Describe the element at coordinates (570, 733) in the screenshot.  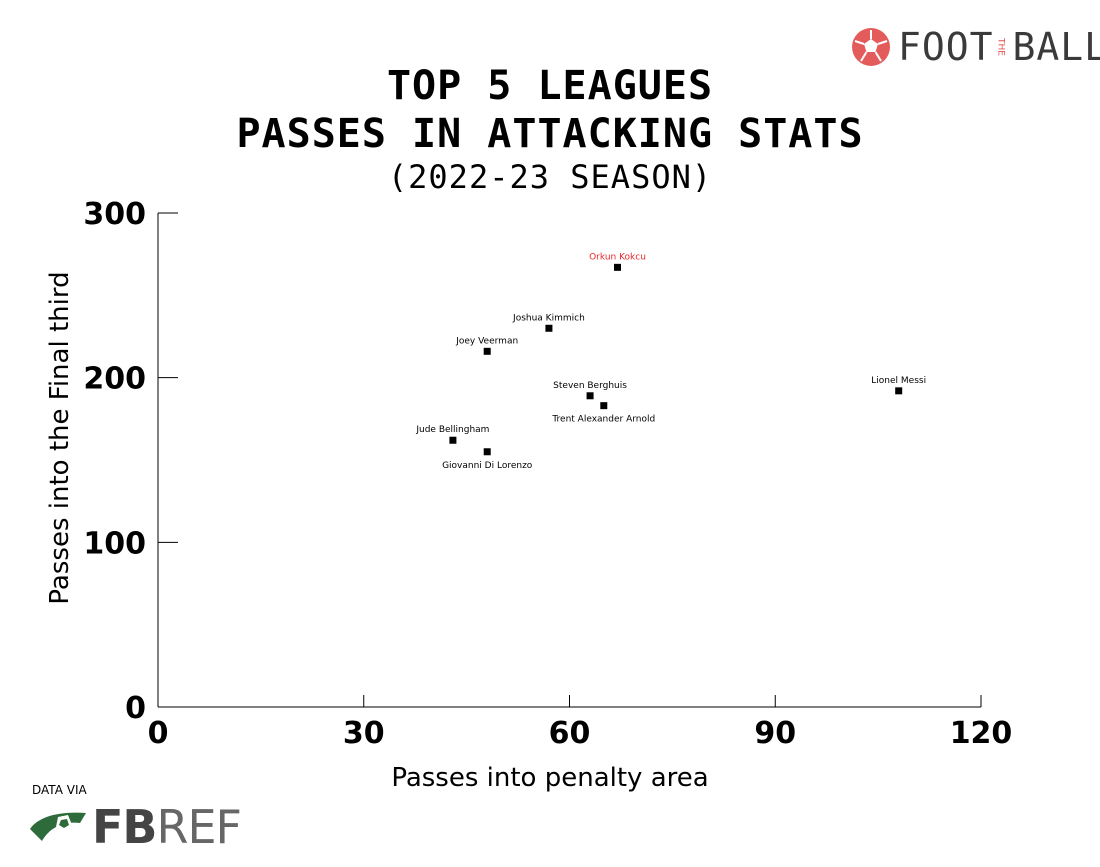
I see `x-tick-label: 60` at that location.